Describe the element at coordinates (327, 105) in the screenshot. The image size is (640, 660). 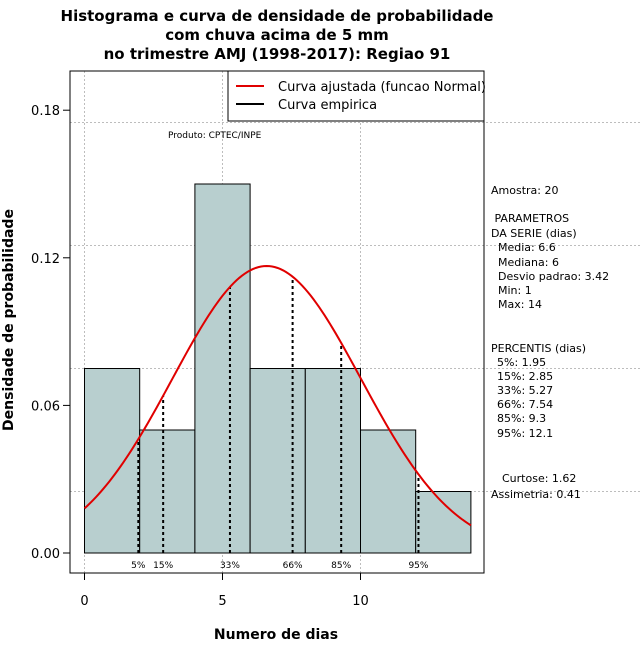
I see `legend-label-empirical: Curva empirica` at that location.